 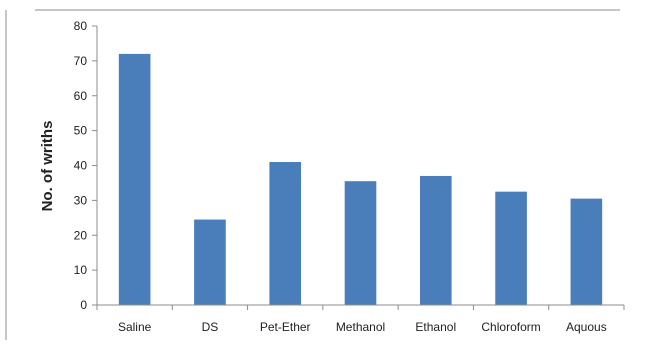 I want to click on y-tick-label: 80, so click(x=81, y=26).